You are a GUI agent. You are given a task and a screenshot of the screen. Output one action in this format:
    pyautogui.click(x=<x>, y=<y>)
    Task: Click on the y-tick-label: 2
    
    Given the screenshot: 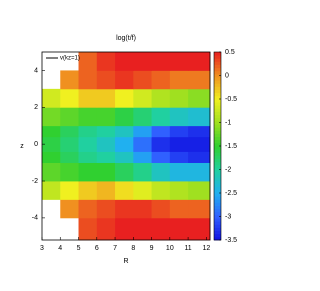 What is the action you would take?
    pyautogui.click(x=36, y=107)
    